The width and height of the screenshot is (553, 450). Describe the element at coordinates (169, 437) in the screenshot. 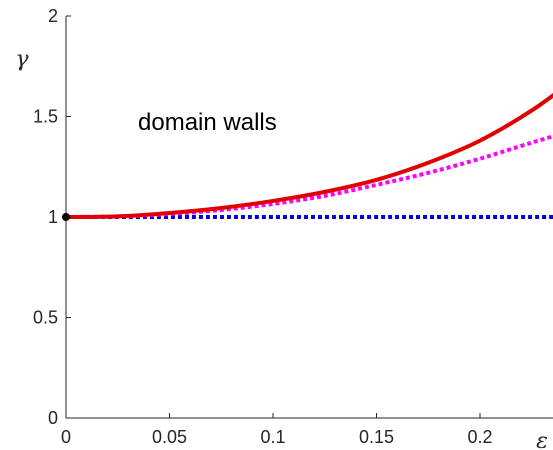

I see `x-tick-label: 0.05` at that location.